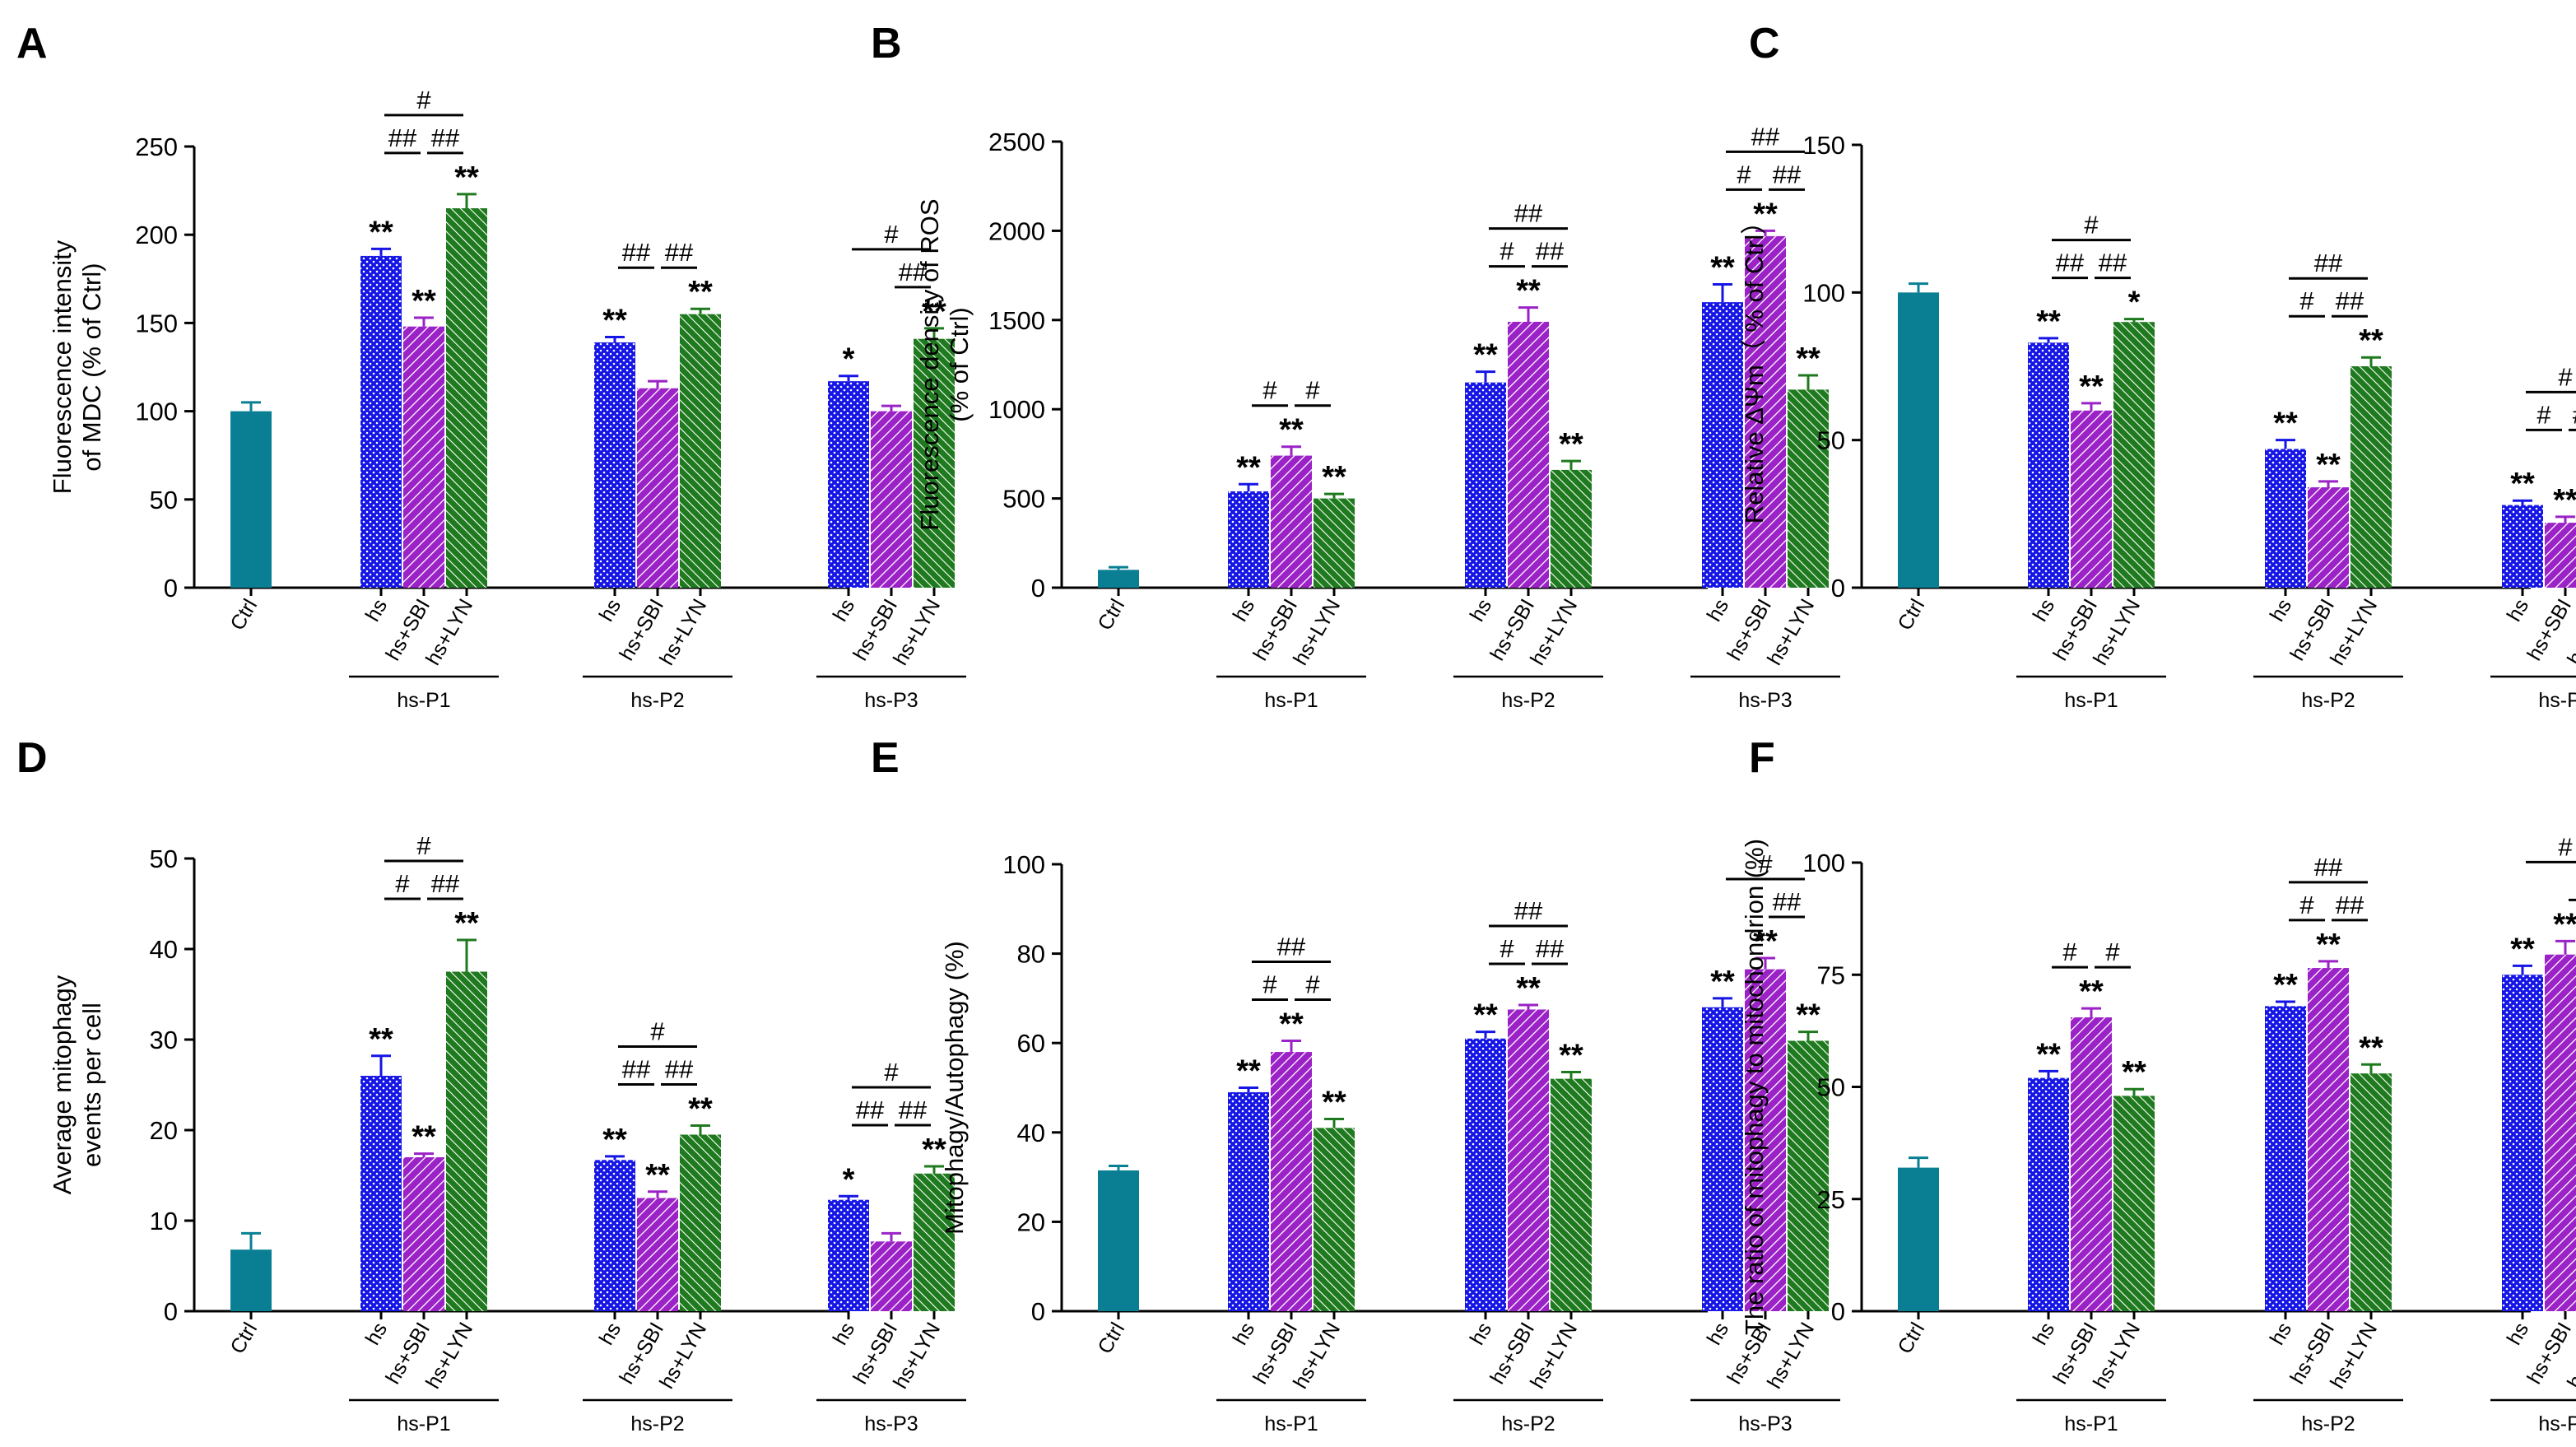 The width and height of the screenshot is (2576, 1447). Describe the element at coordinates (32, 43) in the screenshot. I see `panel-letter: A` at that location.